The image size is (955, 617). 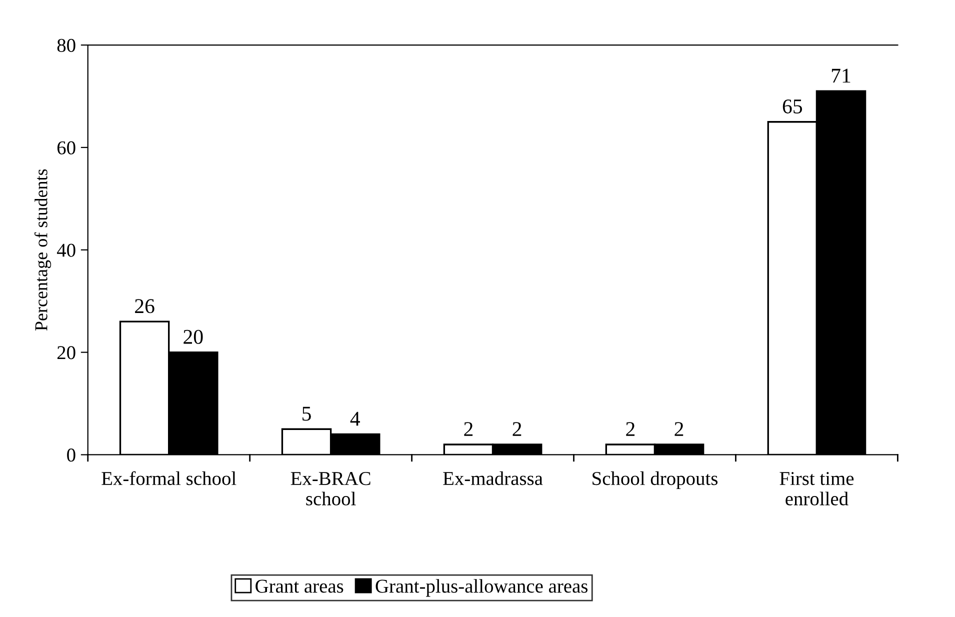 What do you see at coordinates (306, 413) in the screenshot?
I see `data-label: 5` at bounding box center [306, 413].